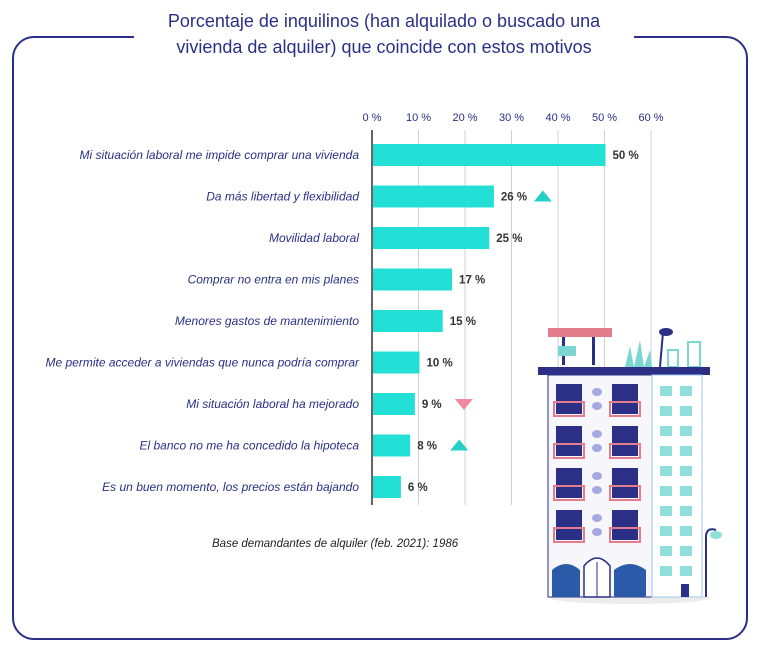 Image resolution: width=768 pixels, height=653 pixels. What do you see at coordinates (432, 405) in the screenshot?
I see `value-label: 9 %` at bounding box center [432, 405].